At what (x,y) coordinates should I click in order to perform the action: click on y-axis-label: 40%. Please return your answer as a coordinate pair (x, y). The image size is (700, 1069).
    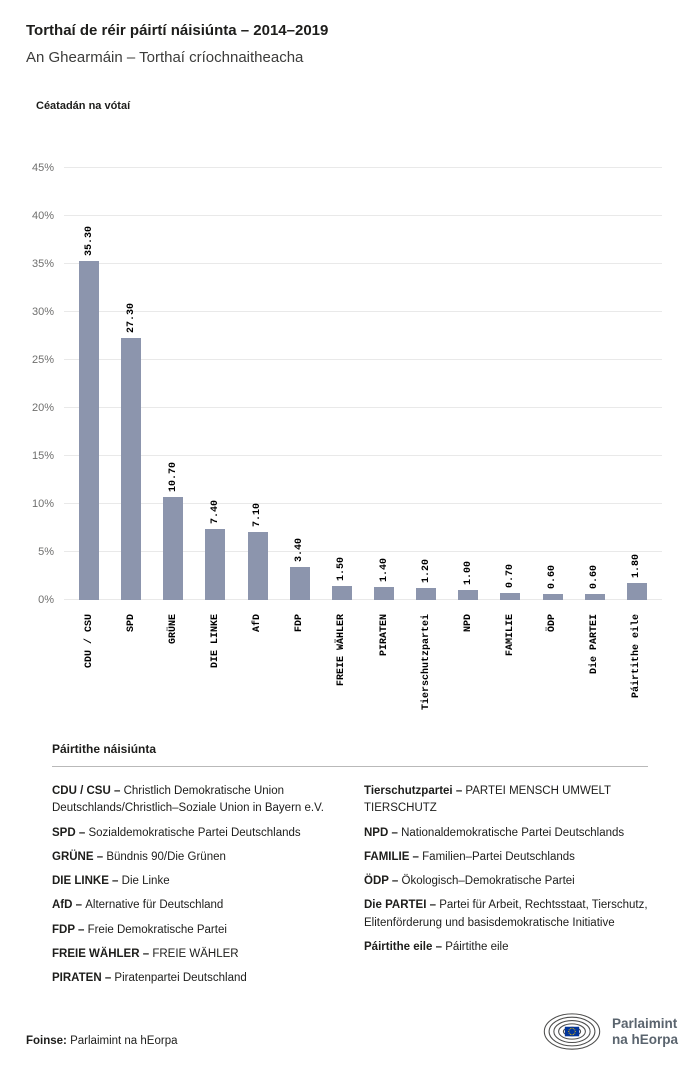
    Looking at the image, I should click on (42, 216).